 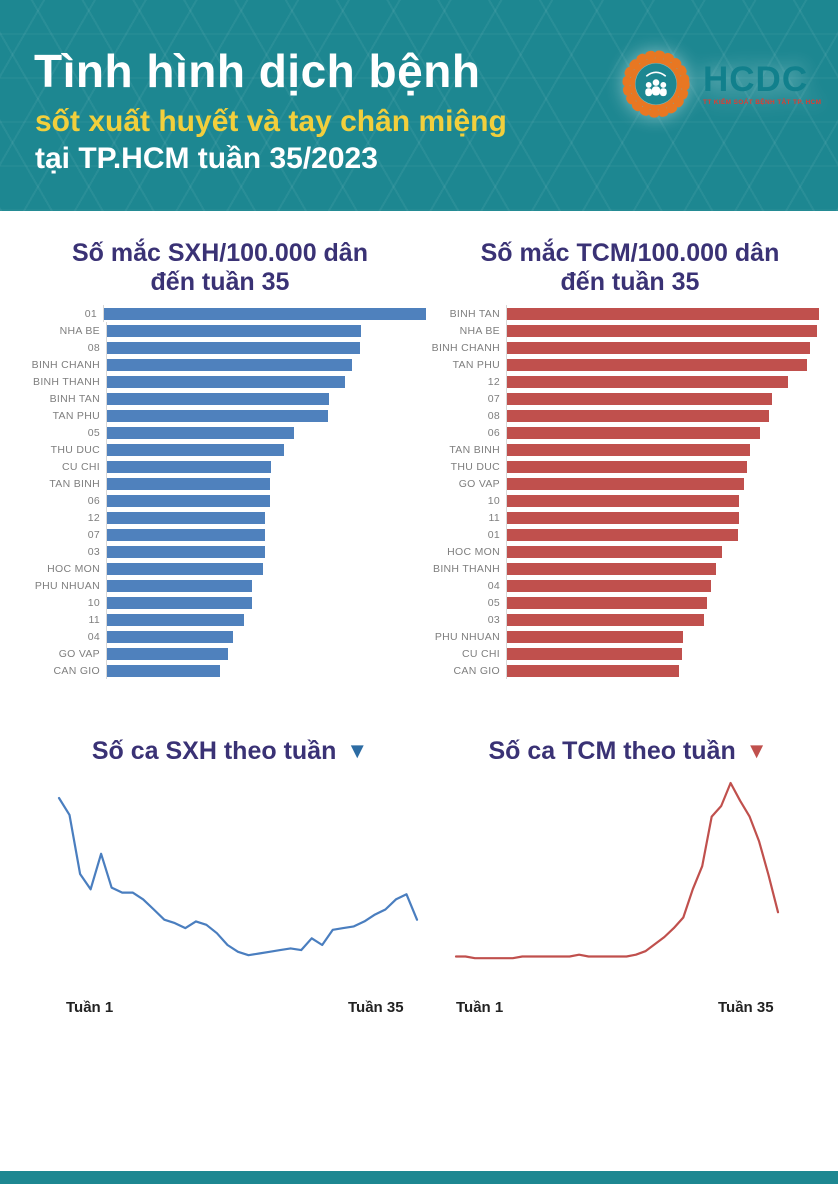 What do you see at coordinates (257, 71) in the screenshot?
I see `page-title: Tình hình dịch bệnh` at bounding box center [257, 71].